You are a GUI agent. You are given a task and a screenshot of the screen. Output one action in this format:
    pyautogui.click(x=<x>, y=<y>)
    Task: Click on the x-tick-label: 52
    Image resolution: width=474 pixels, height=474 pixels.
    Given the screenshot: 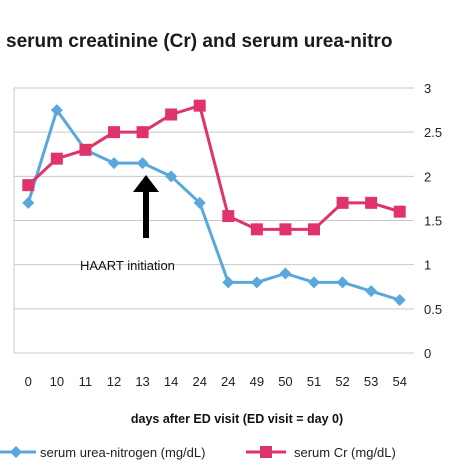 What is the action you would take?
    pyautogui.click(x=342, y=381)
    